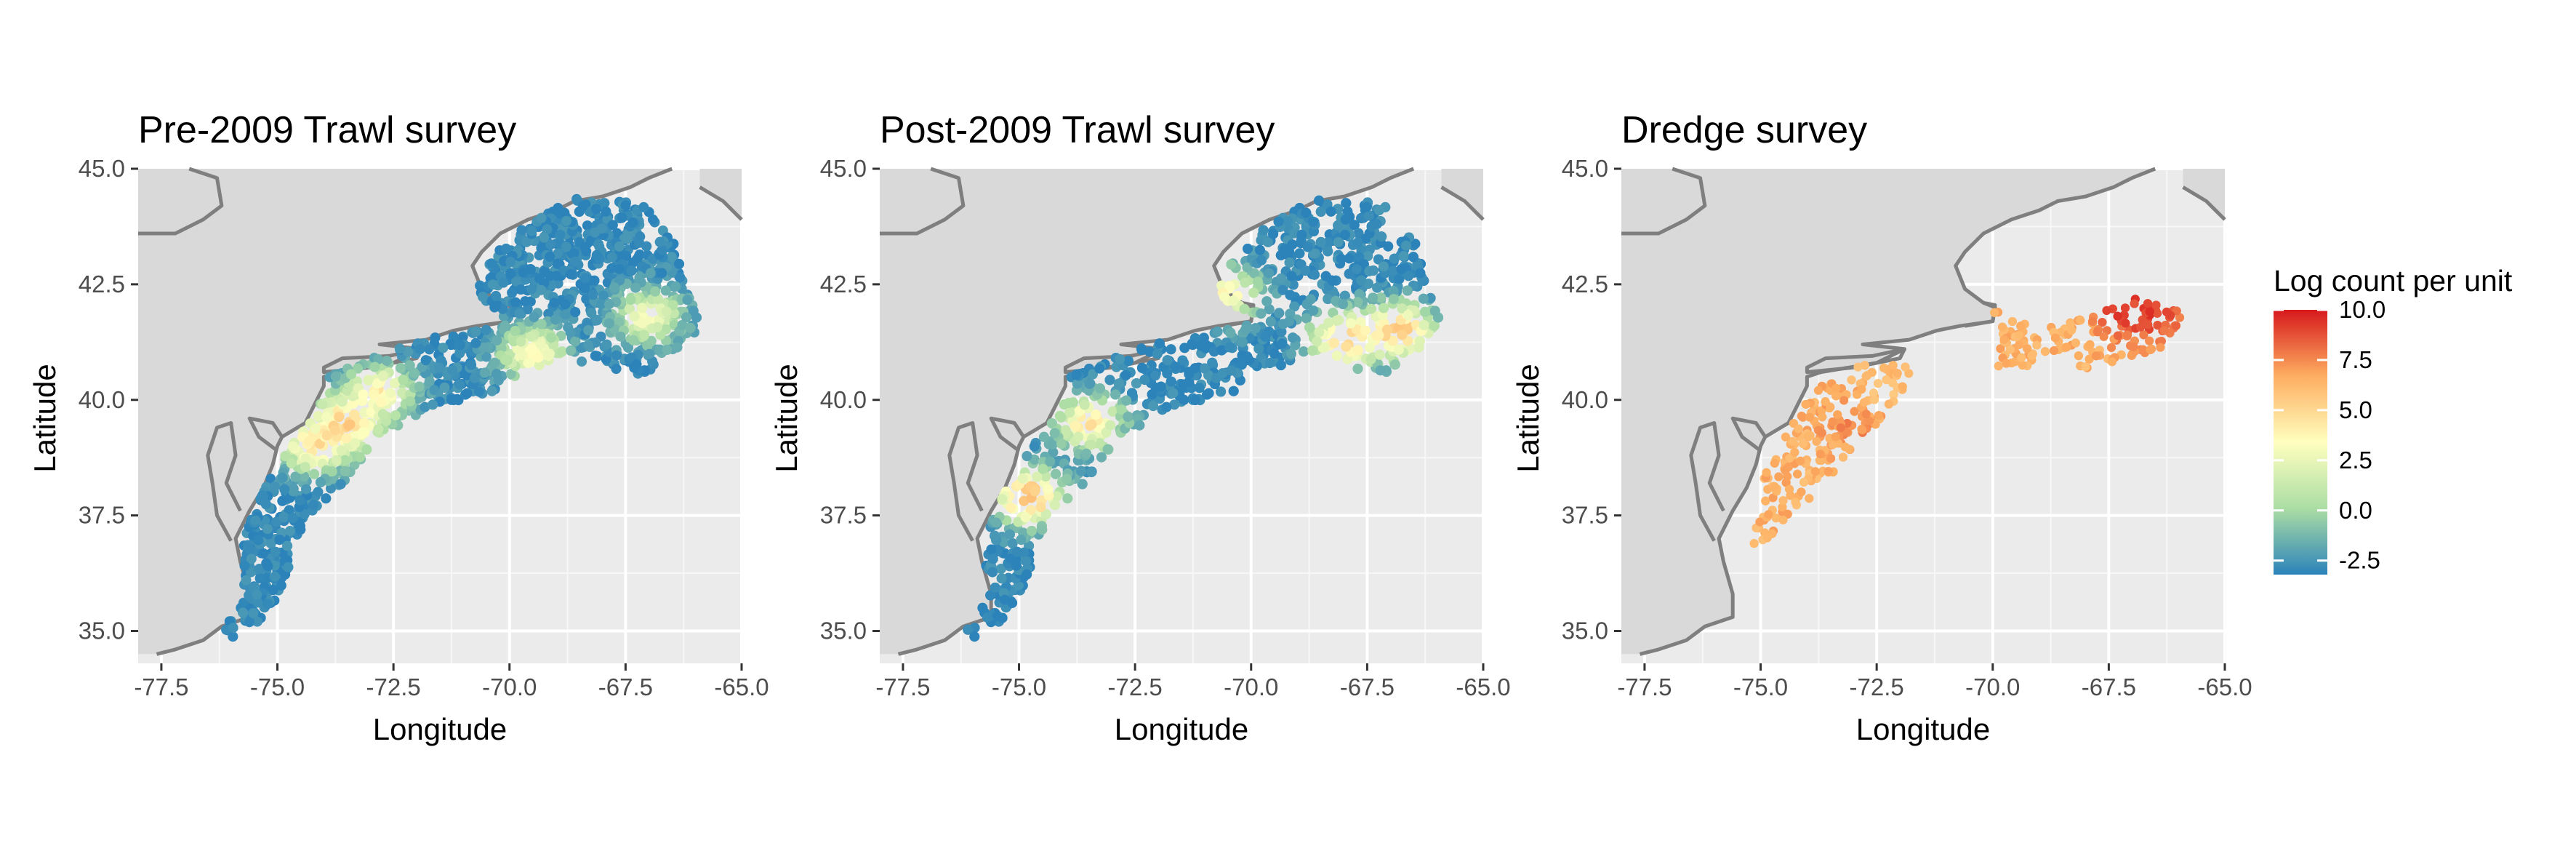 The width and height of the screenshot is (2576, 859). What do you see at coordinates (1135, 687) in the screenshot?
I see `x-tick-label: -72.5` at bounding box center [1135, 687].